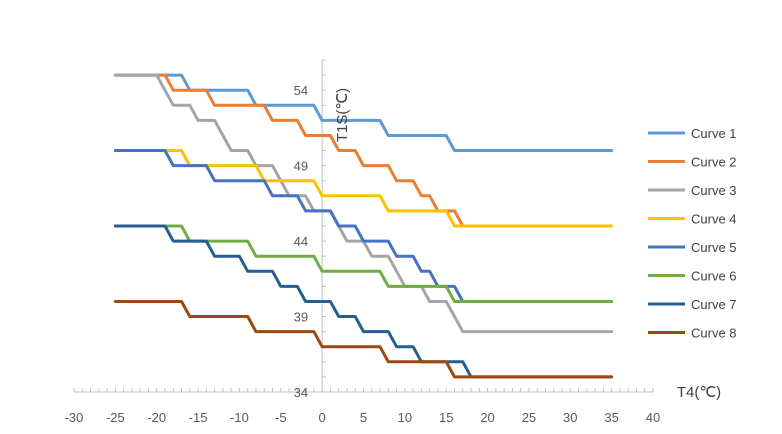 Image resolution: width=782 pixels, height=434 pixels. I want to click on y-tick-label: 49, so click(301, 166).